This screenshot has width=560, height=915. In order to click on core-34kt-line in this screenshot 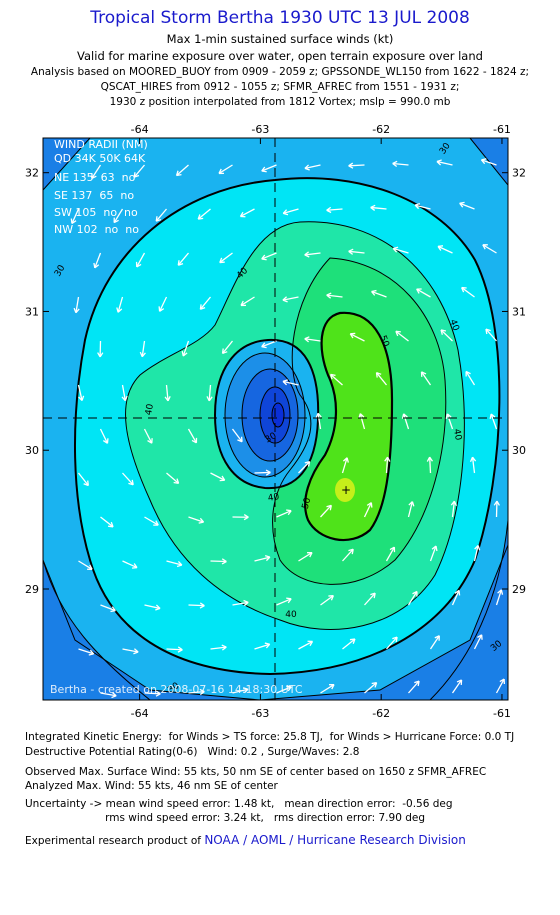, I will do `click(266, 414)`.